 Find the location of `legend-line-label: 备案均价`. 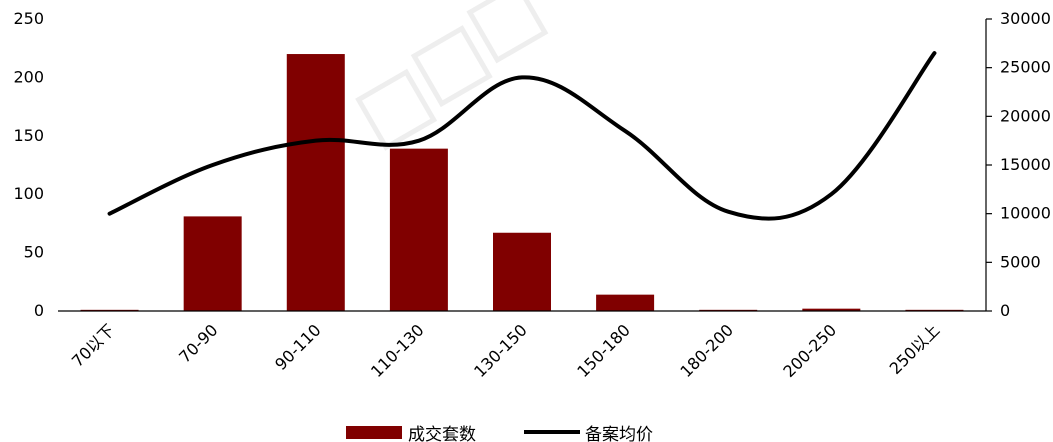

legend-line-label: 备案均价 is located at coordinates (619, 433).